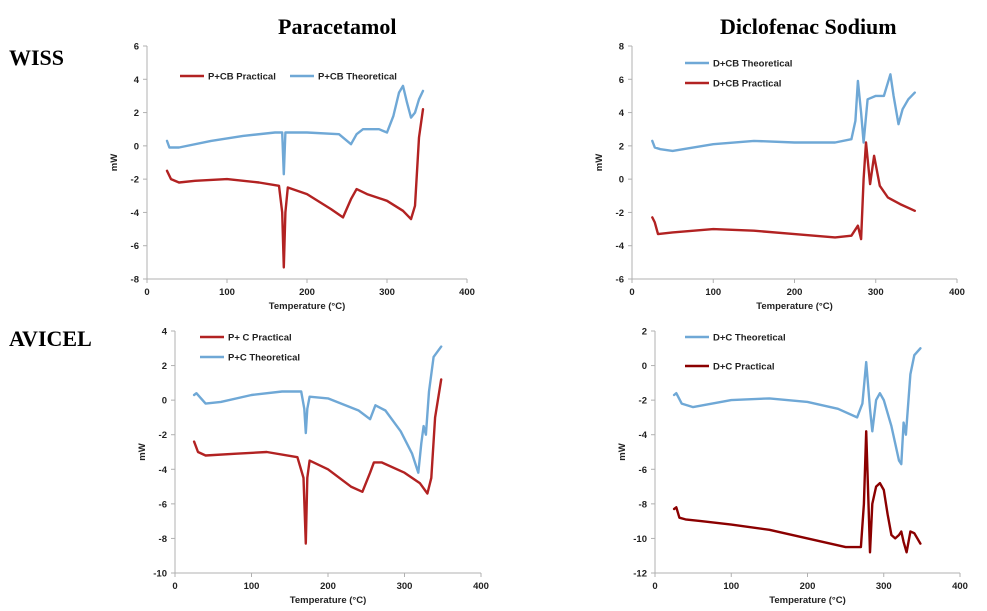  What do you see at coordinates (808, 26) in the screenshot?
I see `column-title-diclofenac: Diclofenac Sodium` at bounding box center [808, 26].